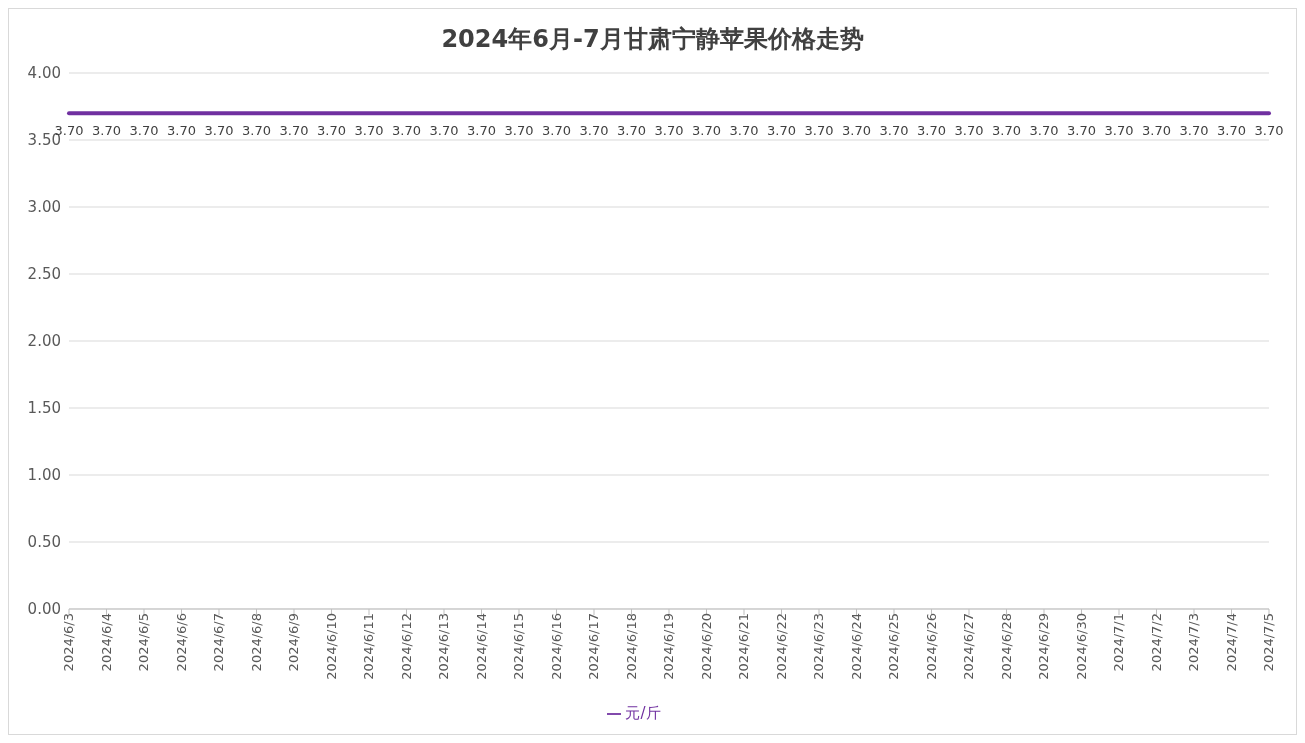 Image resolution: width=1305 pixels, height=743 pixels. What do you see at coordinates (369, 646) in the screenshot?
I see `x-tick-label: 2024/6/11` at bounding box center [369, 646].